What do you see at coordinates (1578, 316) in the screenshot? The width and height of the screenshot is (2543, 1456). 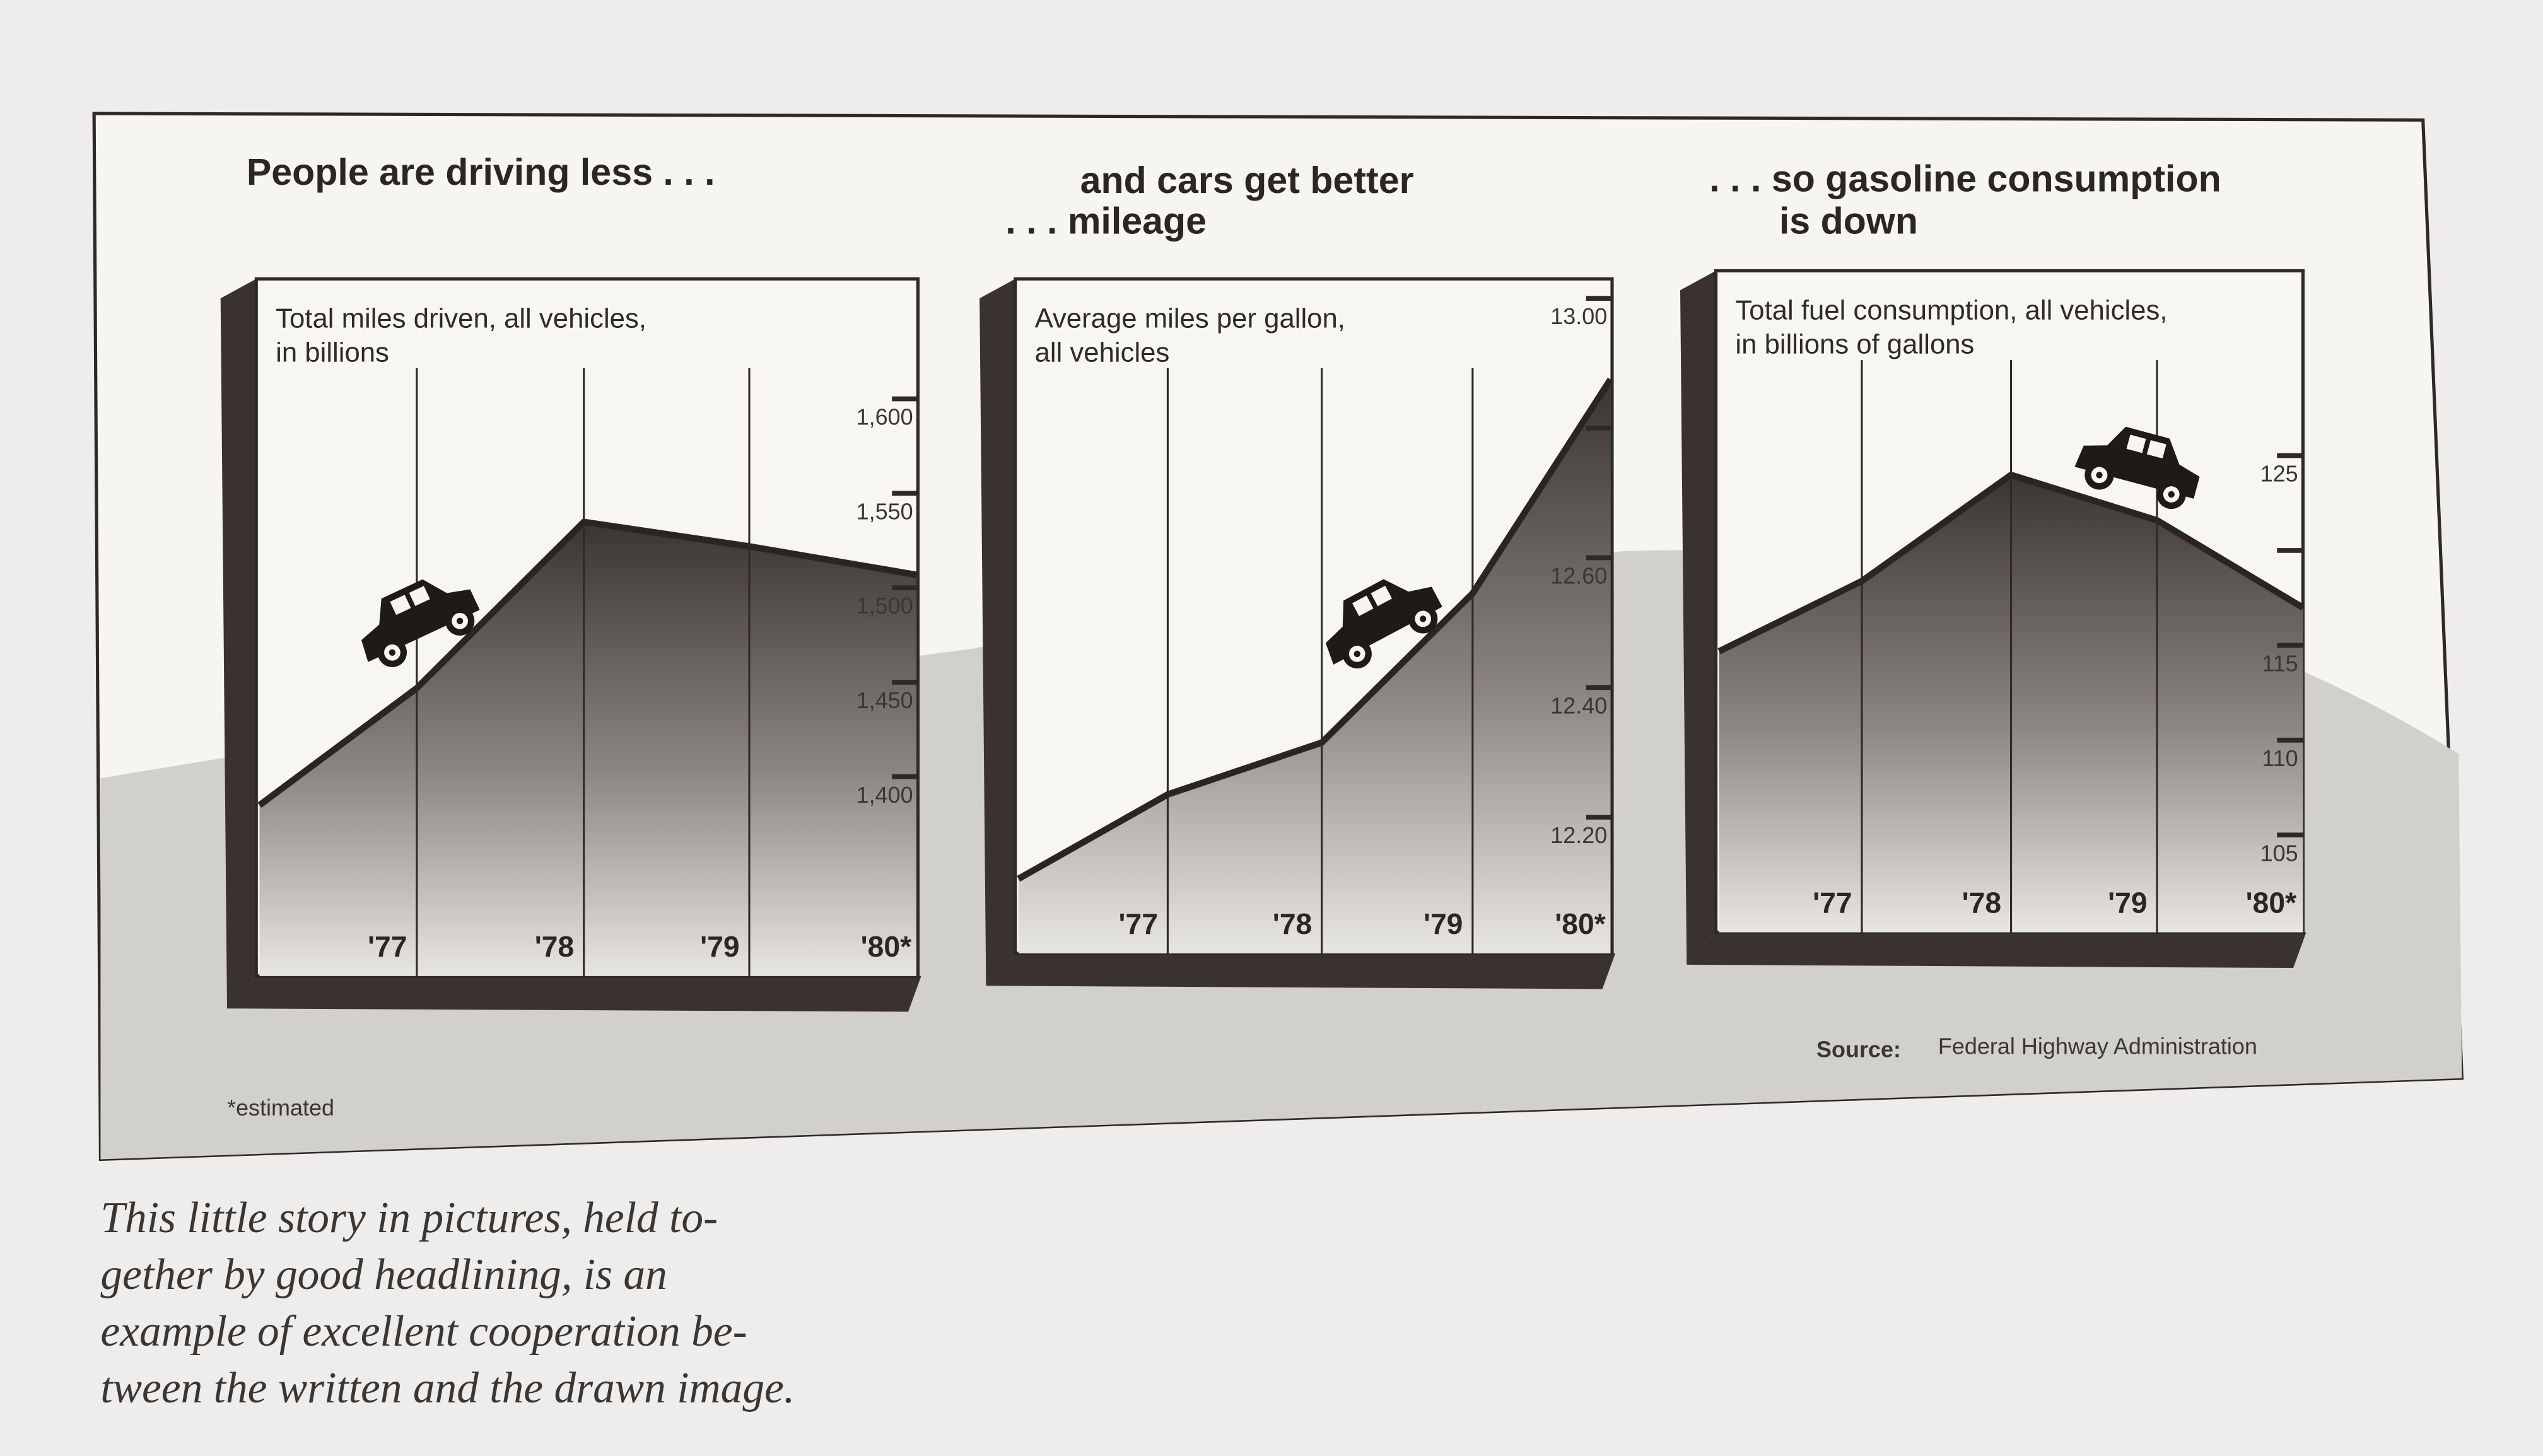 I see `y-tick-label: 13.00` at bounding box center [1578, 316].